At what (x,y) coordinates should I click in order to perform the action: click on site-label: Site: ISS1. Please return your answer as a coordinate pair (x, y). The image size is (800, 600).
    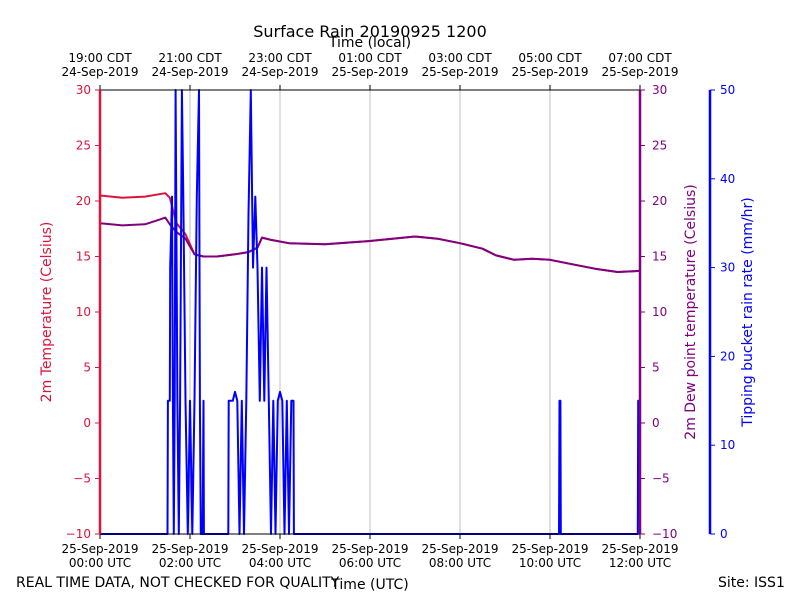
    Looking at the image, I should click on (751, 583).